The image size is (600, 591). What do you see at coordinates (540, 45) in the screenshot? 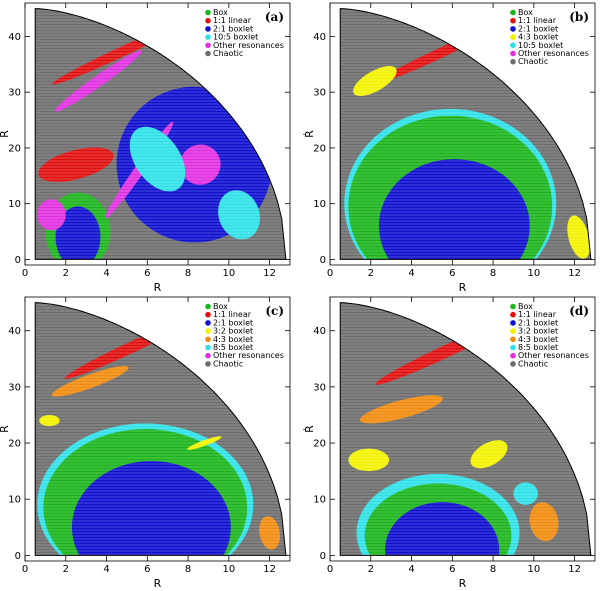
I see `legend-entry: 10:5 boxlet` at bounding box center [540, 45].